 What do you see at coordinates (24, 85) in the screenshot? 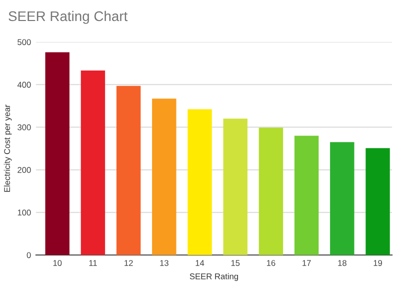
I see `y-tick-label: 400` at bounding box center [24, 85].